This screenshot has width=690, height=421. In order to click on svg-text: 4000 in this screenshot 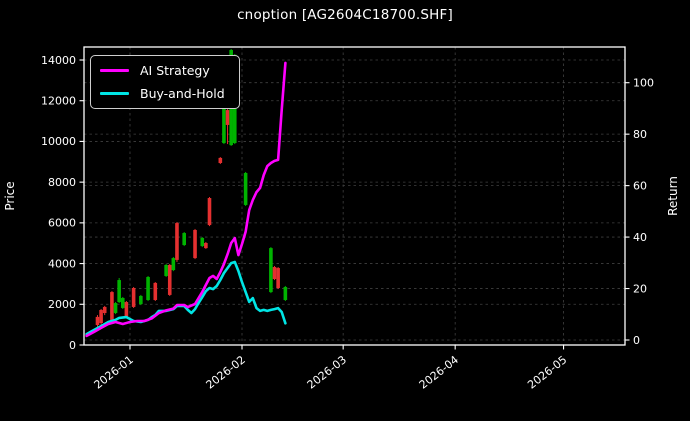, I will do `click(62, 263)`.